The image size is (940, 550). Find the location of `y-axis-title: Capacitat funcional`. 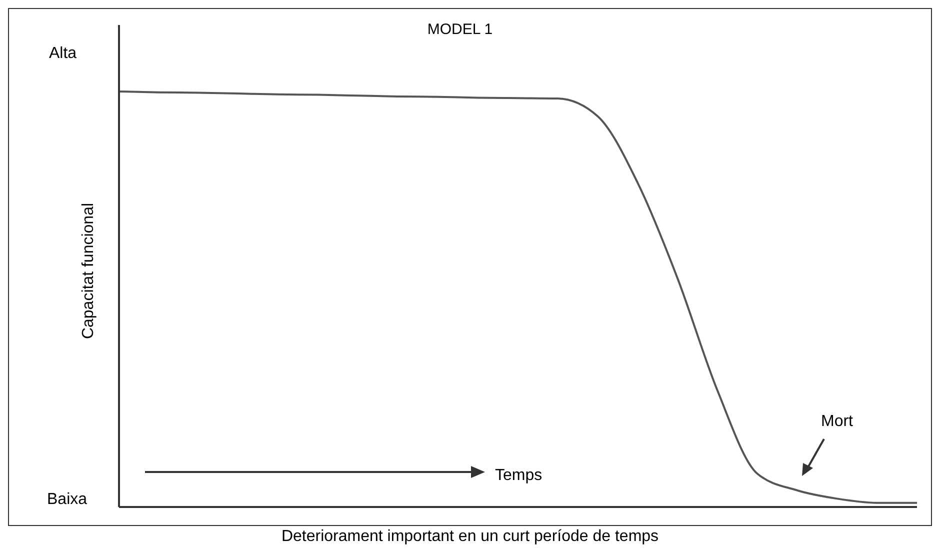

y-axis-title: Capacitat funcional is located at coordinates (89, 271).